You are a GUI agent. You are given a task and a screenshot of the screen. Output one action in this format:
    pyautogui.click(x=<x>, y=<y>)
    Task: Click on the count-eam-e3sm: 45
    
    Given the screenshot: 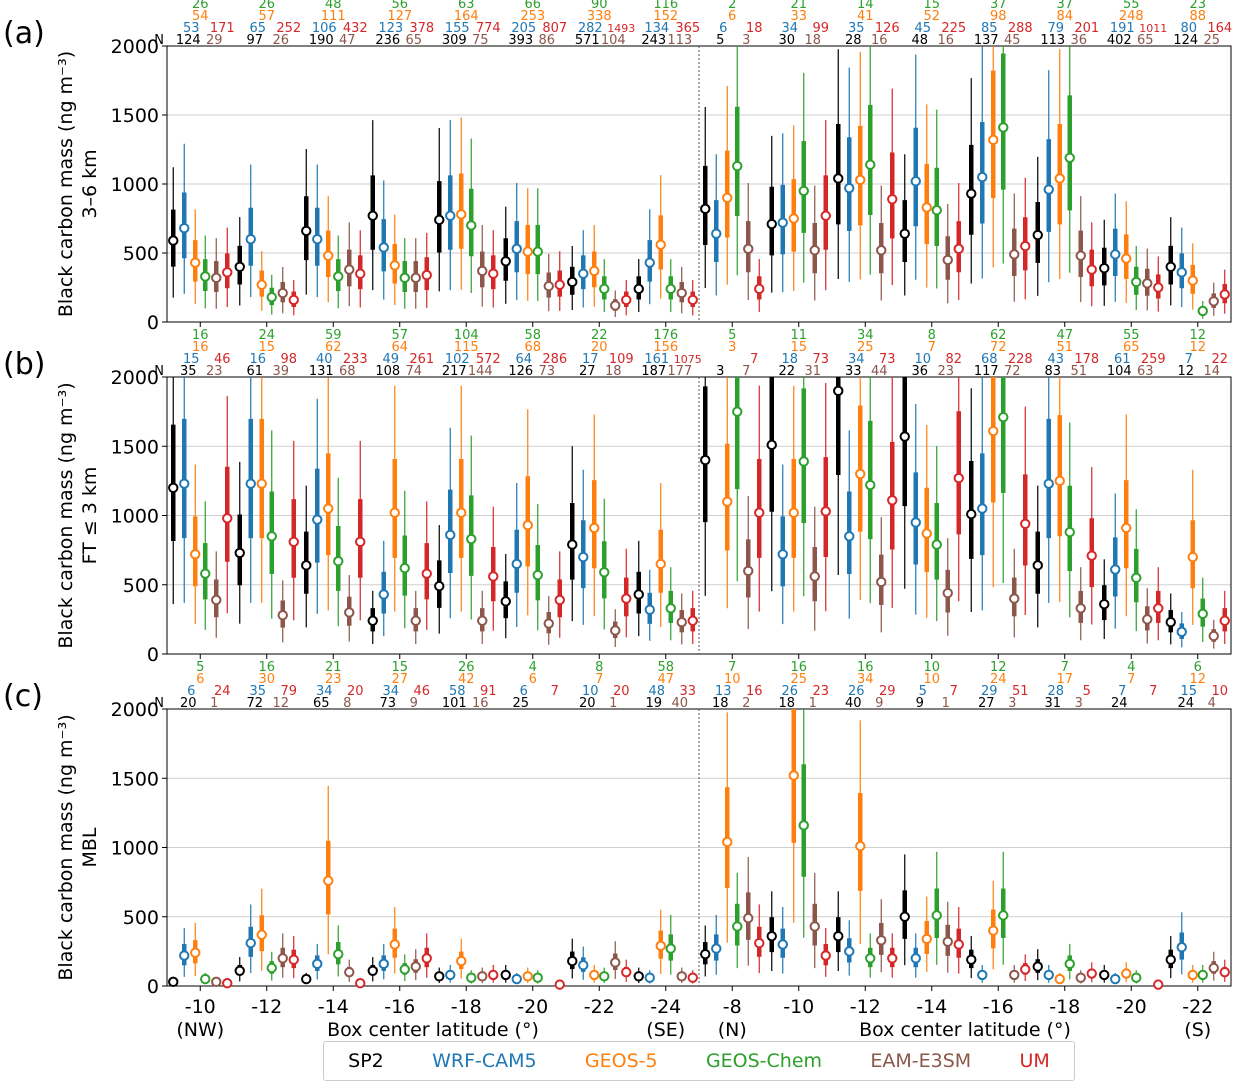 What is the action you would take?
    pyautogui.click(x=1012, y=40)
    